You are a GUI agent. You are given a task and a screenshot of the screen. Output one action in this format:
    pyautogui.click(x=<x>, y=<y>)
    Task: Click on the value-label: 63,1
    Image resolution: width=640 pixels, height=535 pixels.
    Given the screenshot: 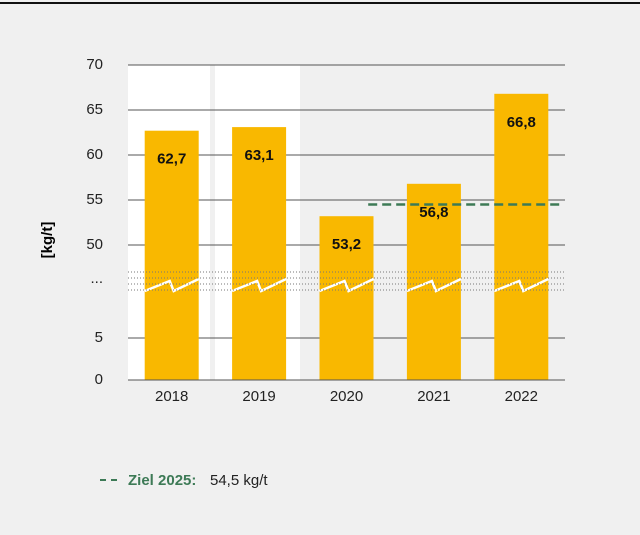 What is the action you would take?
    pyautogui.click(x=258, y=155)
    